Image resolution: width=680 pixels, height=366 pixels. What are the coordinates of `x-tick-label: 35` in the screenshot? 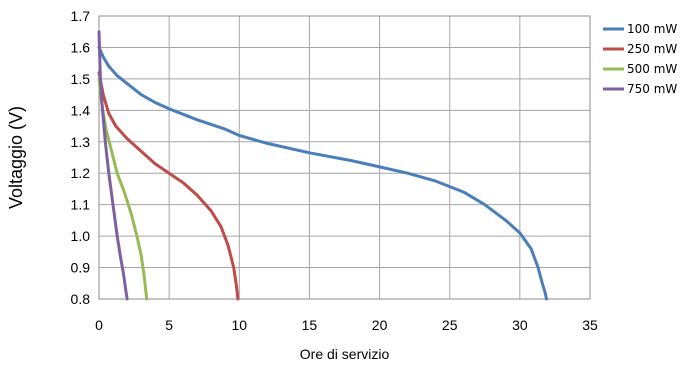 It's located at (590, 325).